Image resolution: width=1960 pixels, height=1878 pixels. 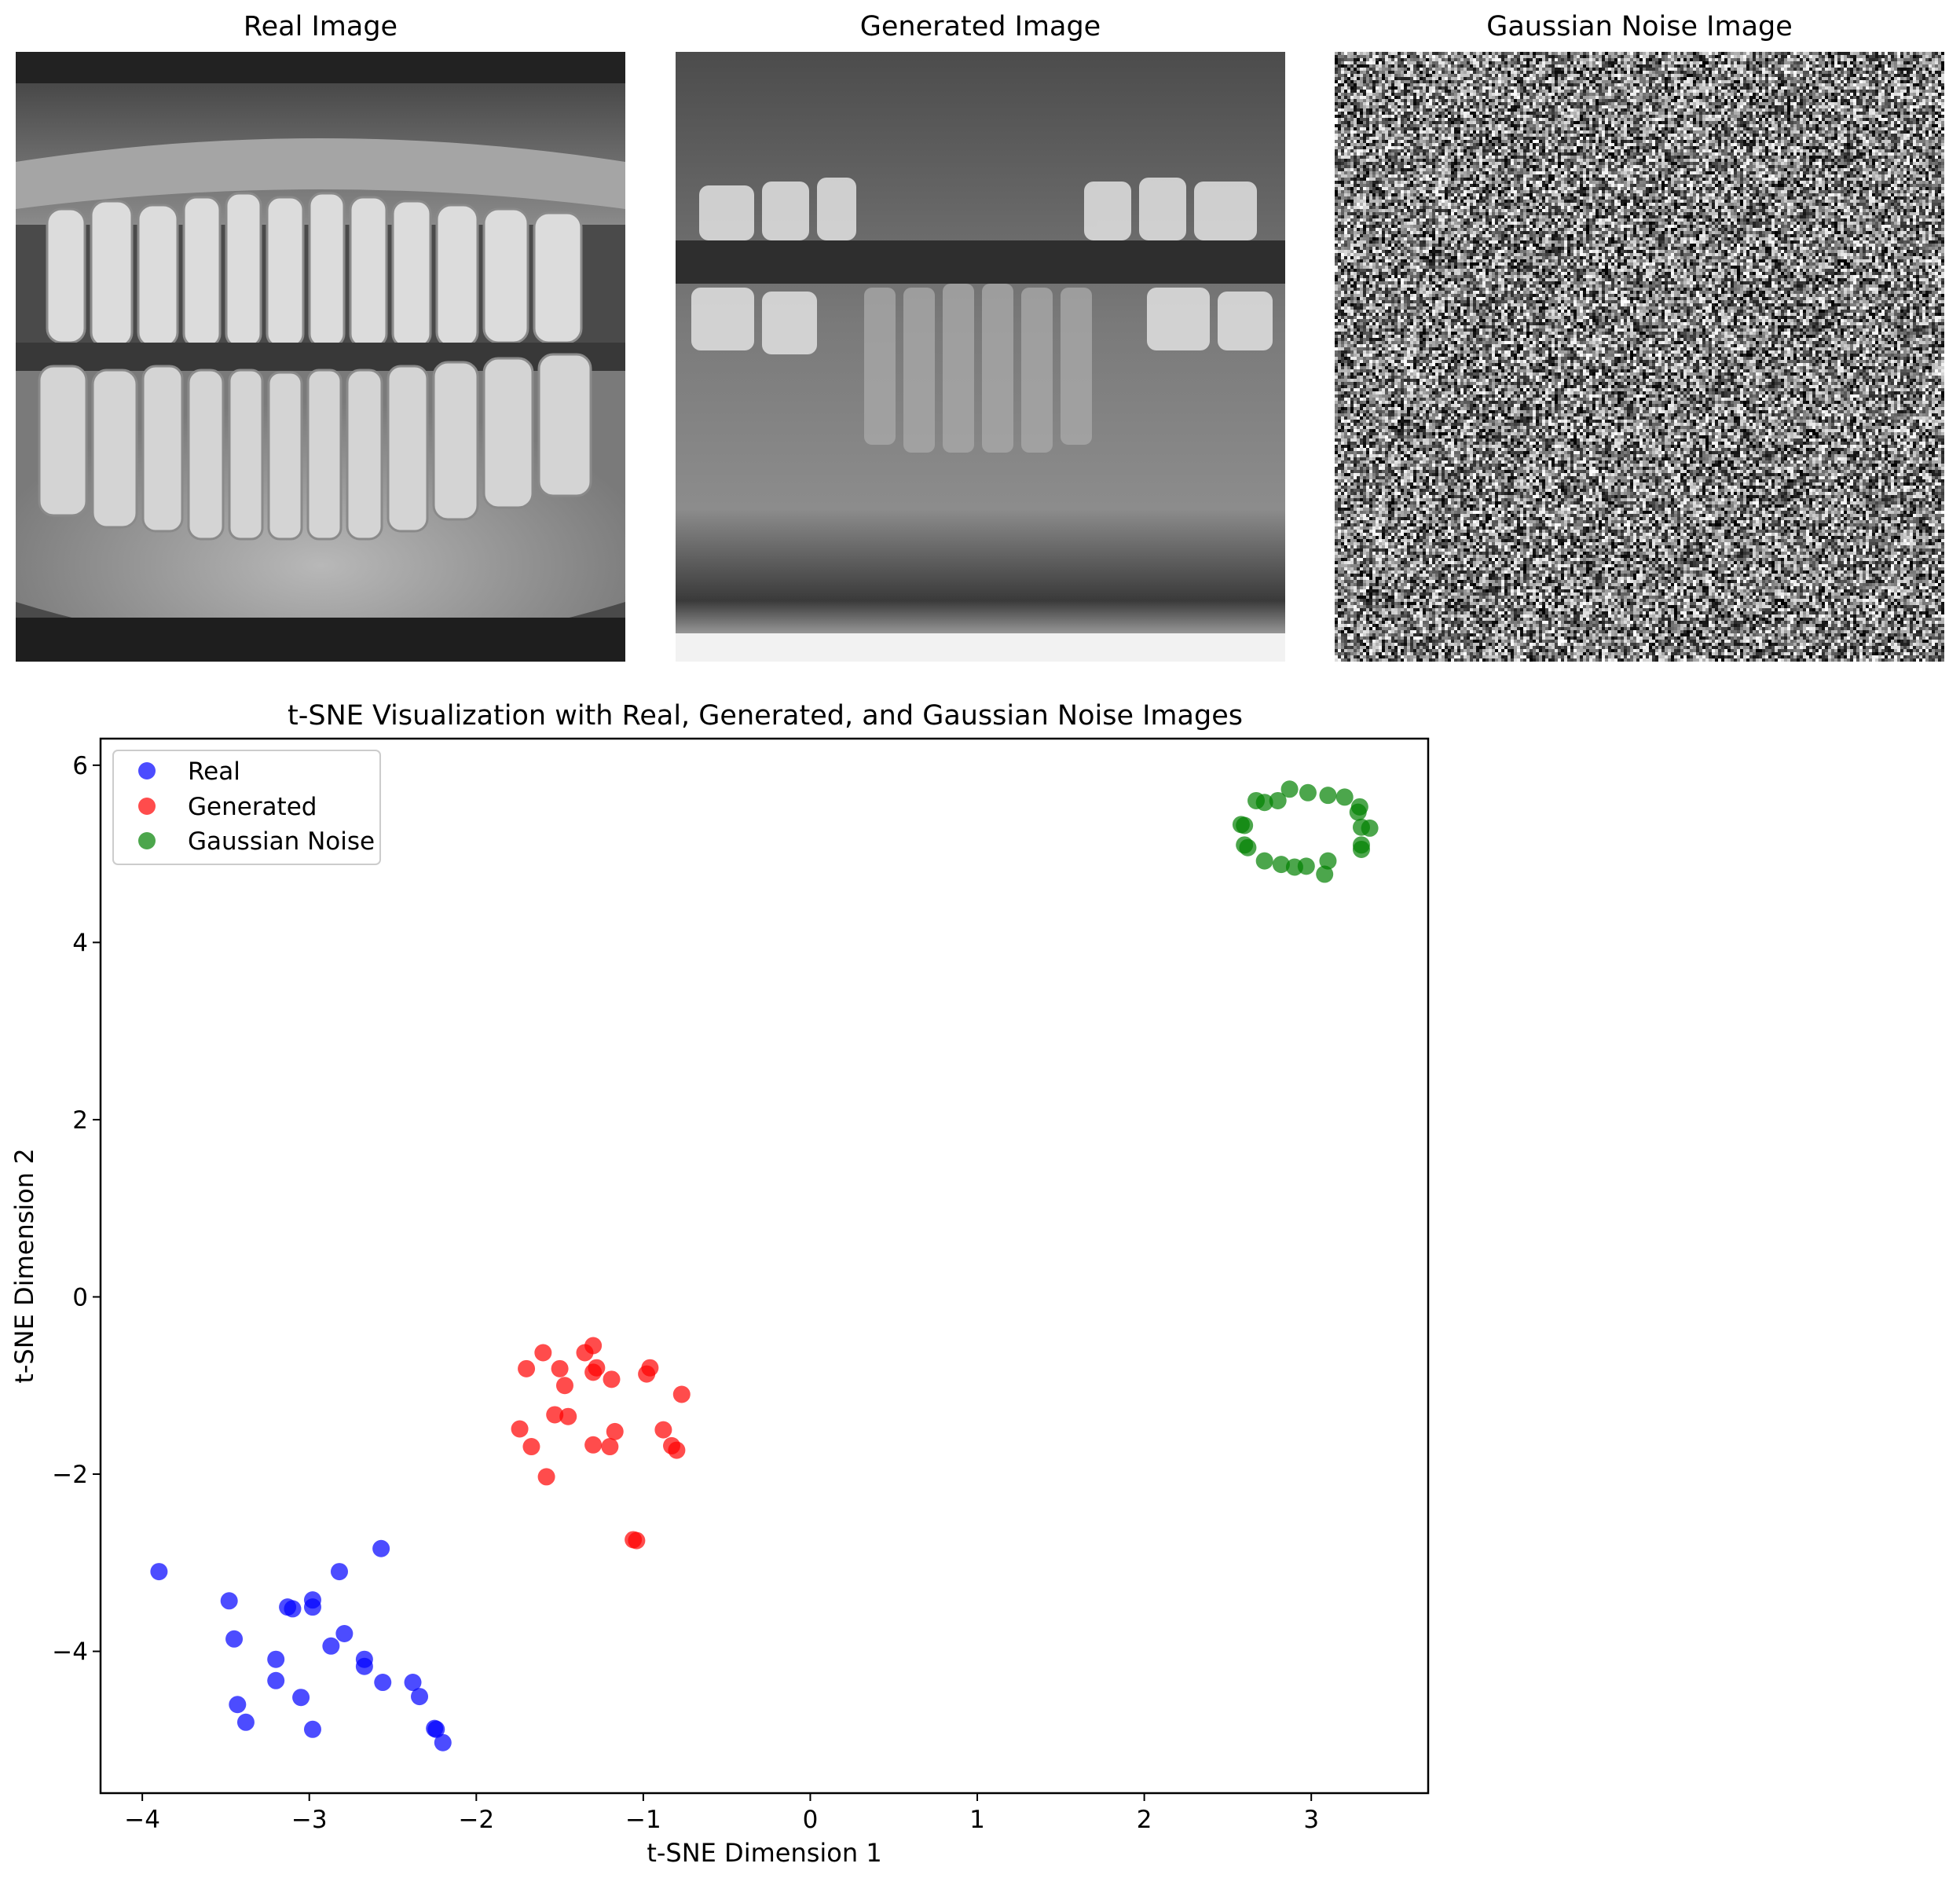 What do you see at coordinates (80, 1297) in the screenshot?
I see `y-tick-label: 0` at bounding box center [80, 1297].